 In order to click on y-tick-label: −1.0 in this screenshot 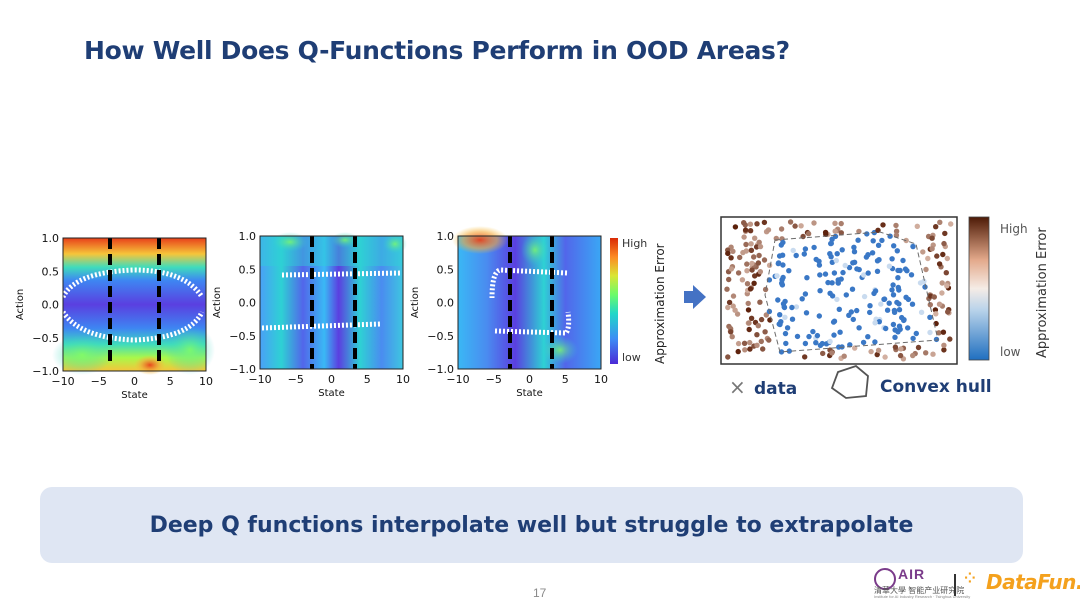, I will do `click(45, 371)`.